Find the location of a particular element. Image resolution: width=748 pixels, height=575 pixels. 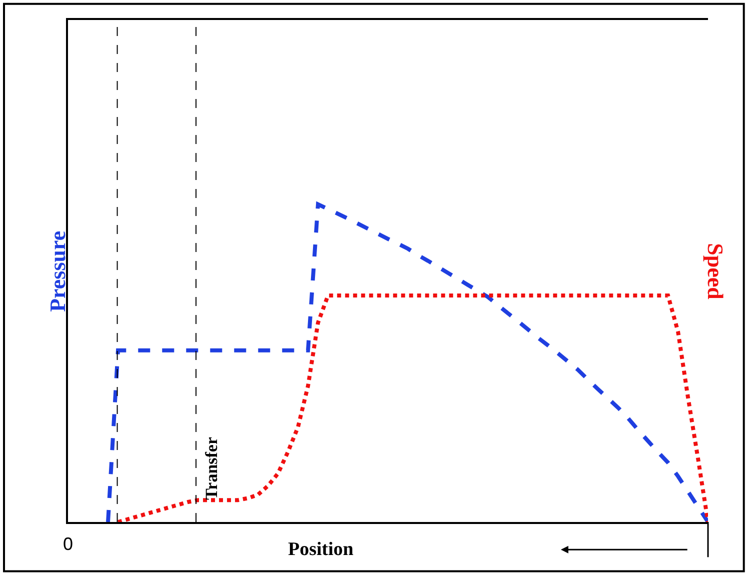

x-axis-title: Position is located at coordinates (321, 549).